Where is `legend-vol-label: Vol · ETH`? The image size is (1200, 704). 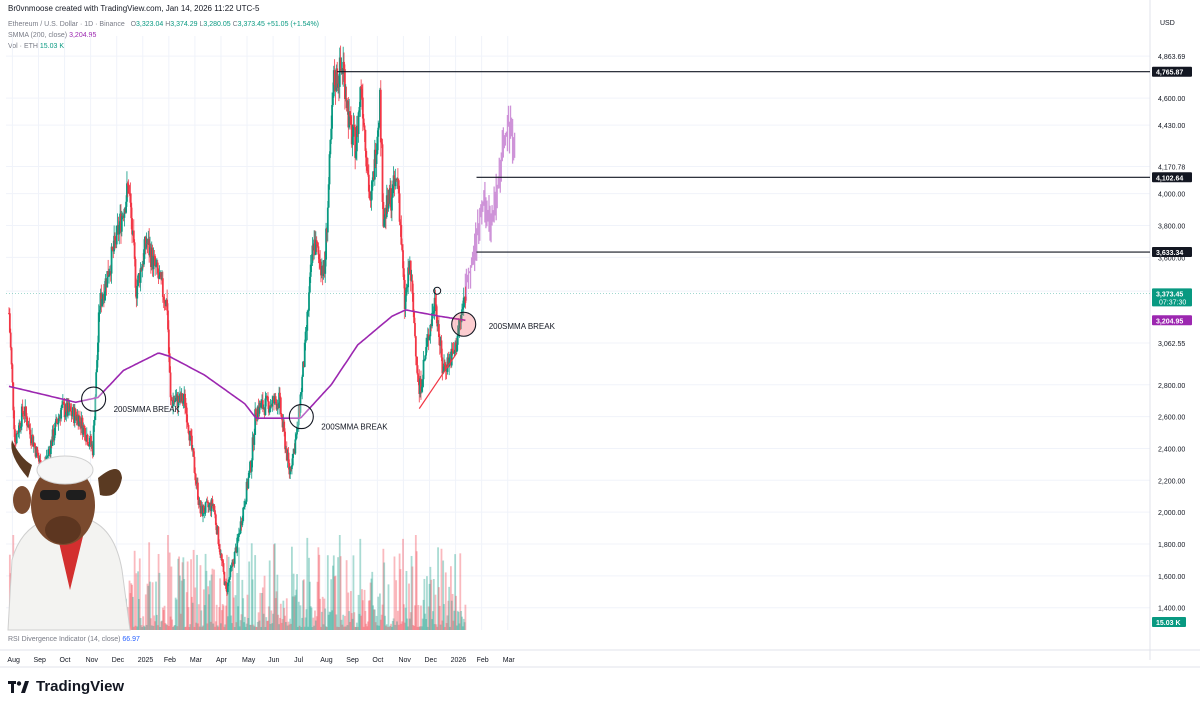
legend-vol-label: Vol · ETH is located at coordinates (23, 46).